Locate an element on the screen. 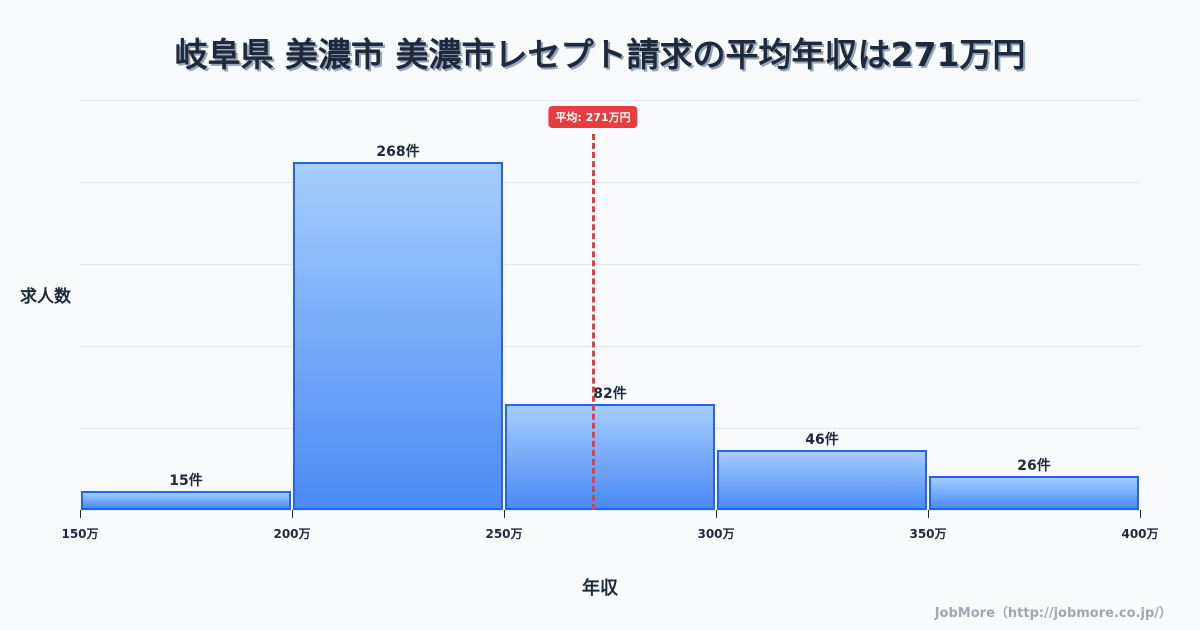 Image resolution: width=1200 pixels, height=630 pixels. bar-value-label: 26件 is located at coordinates (1034, 466).